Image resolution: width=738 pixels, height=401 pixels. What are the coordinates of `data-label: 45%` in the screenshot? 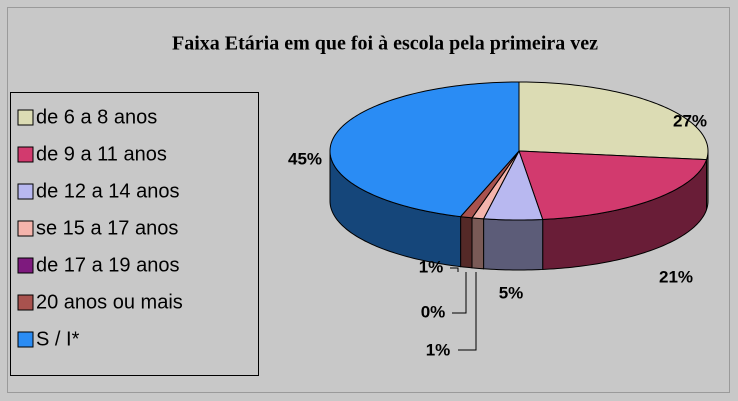 It's located at (305, 158).